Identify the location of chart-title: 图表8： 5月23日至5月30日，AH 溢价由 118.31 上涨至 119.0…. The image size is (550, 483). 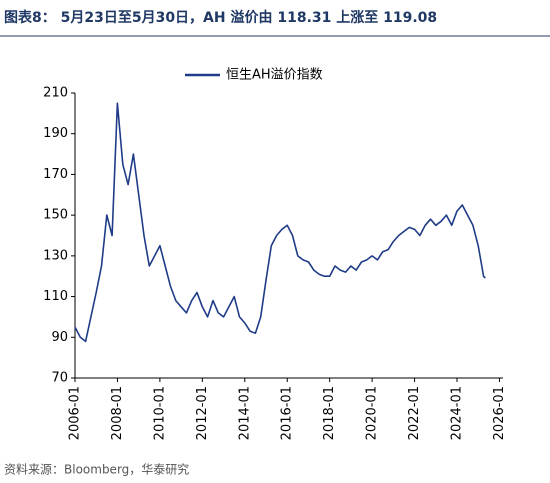
(220, 17).